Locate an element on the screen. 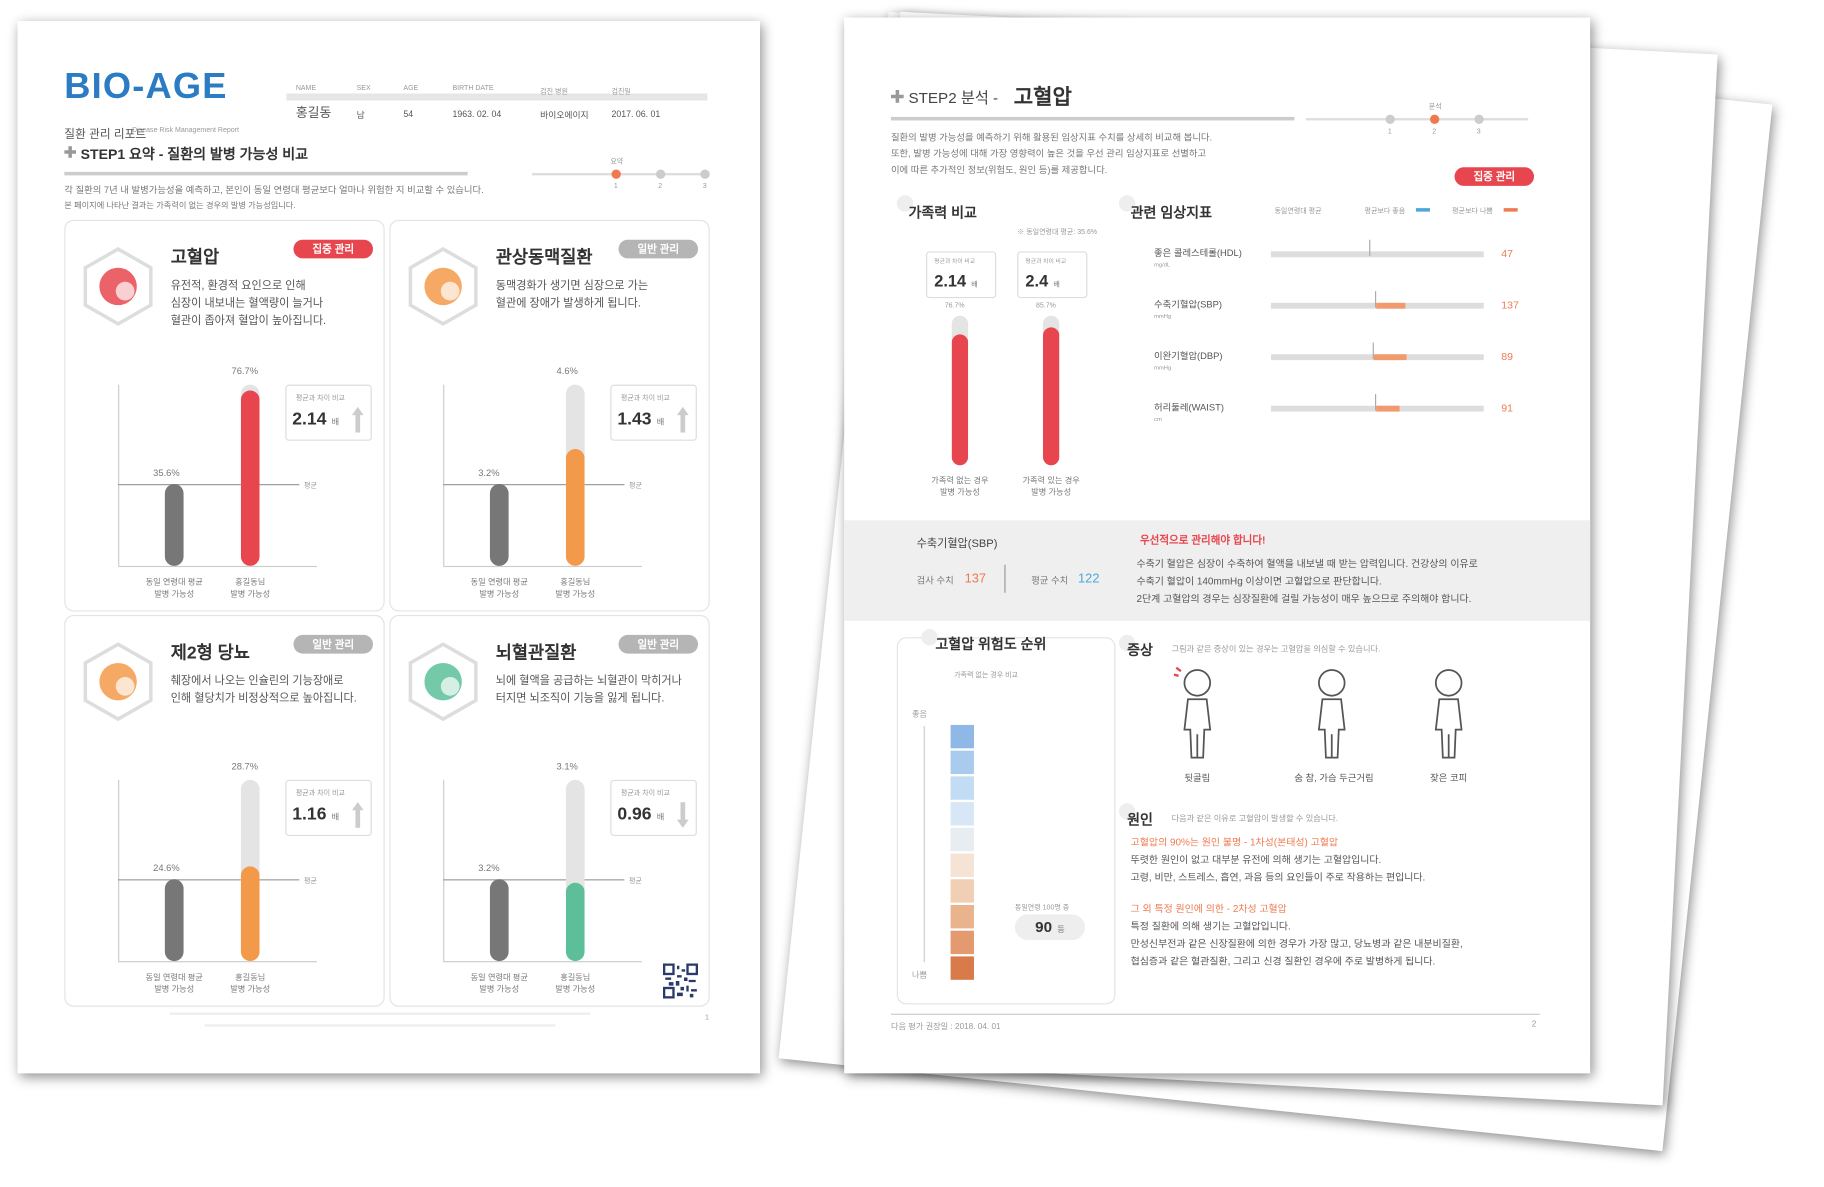  ratio-value: 1.43 is located at coordinates (634, 419).